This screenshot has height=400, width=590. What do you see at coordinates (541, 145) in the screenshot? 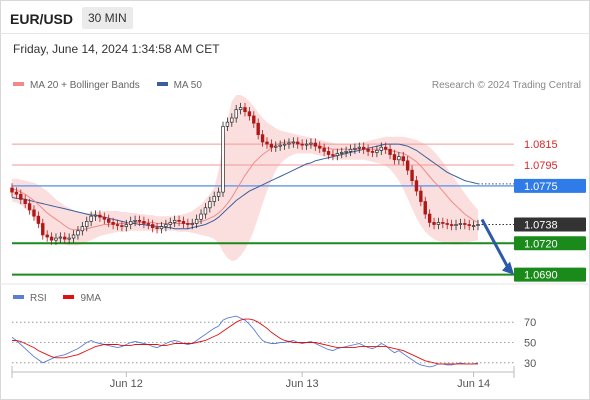
I see `resistance-label: 1.0815` at bounding box center [541, 145].